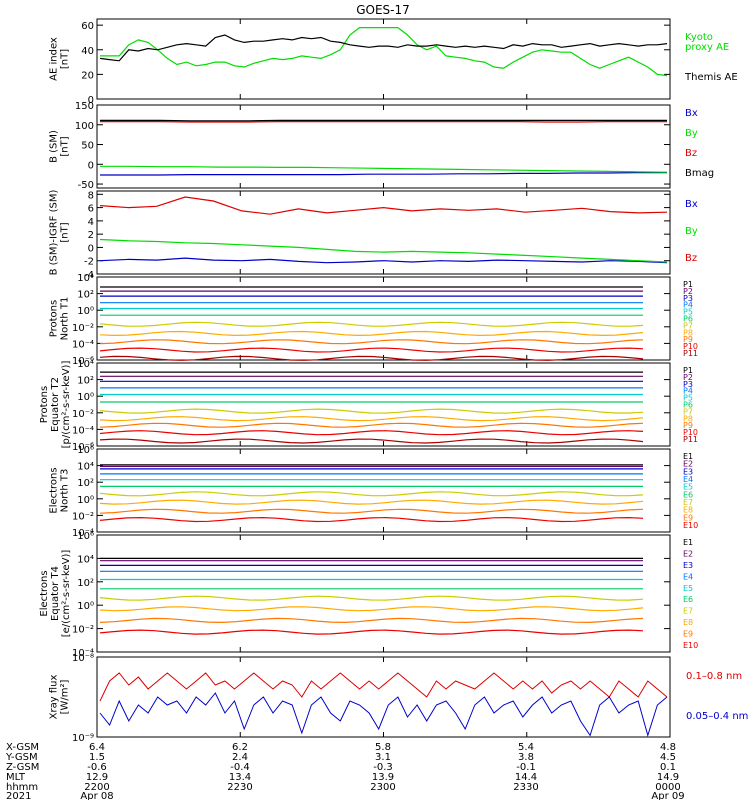 The height and width of the screenshot is (800, 750). Describe the element at coordinates (22, 787) in the screenshot. I see `footer-row-label: hhmm` at that location.